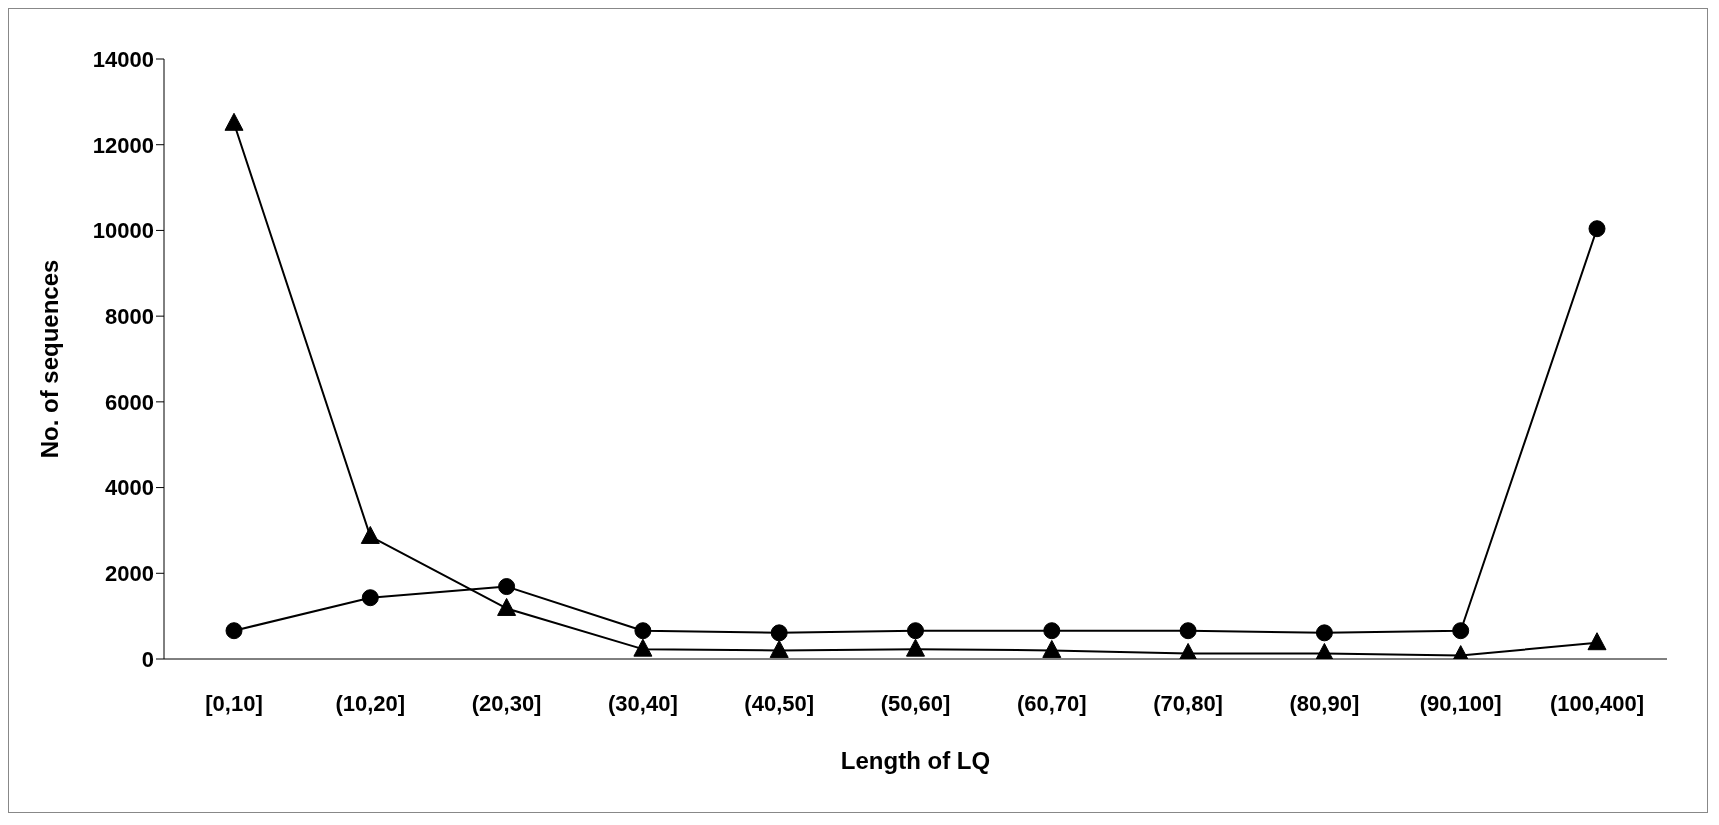 The image size is (1719, 825). What do you see at coordinates (1051, 703) in the screenshot?
I see `x-tick-label: (60,70]` at bounding box center [1051, 703].